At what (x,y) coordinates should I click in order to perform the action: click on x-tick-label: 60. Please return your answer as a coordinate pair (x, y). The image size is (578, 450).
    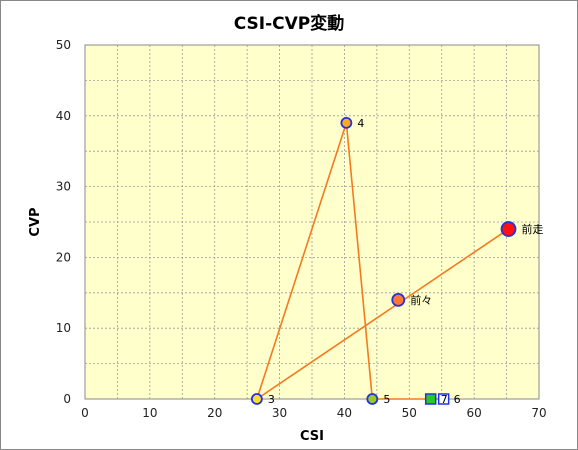
    Looking at the image, I should click on (474, 413).